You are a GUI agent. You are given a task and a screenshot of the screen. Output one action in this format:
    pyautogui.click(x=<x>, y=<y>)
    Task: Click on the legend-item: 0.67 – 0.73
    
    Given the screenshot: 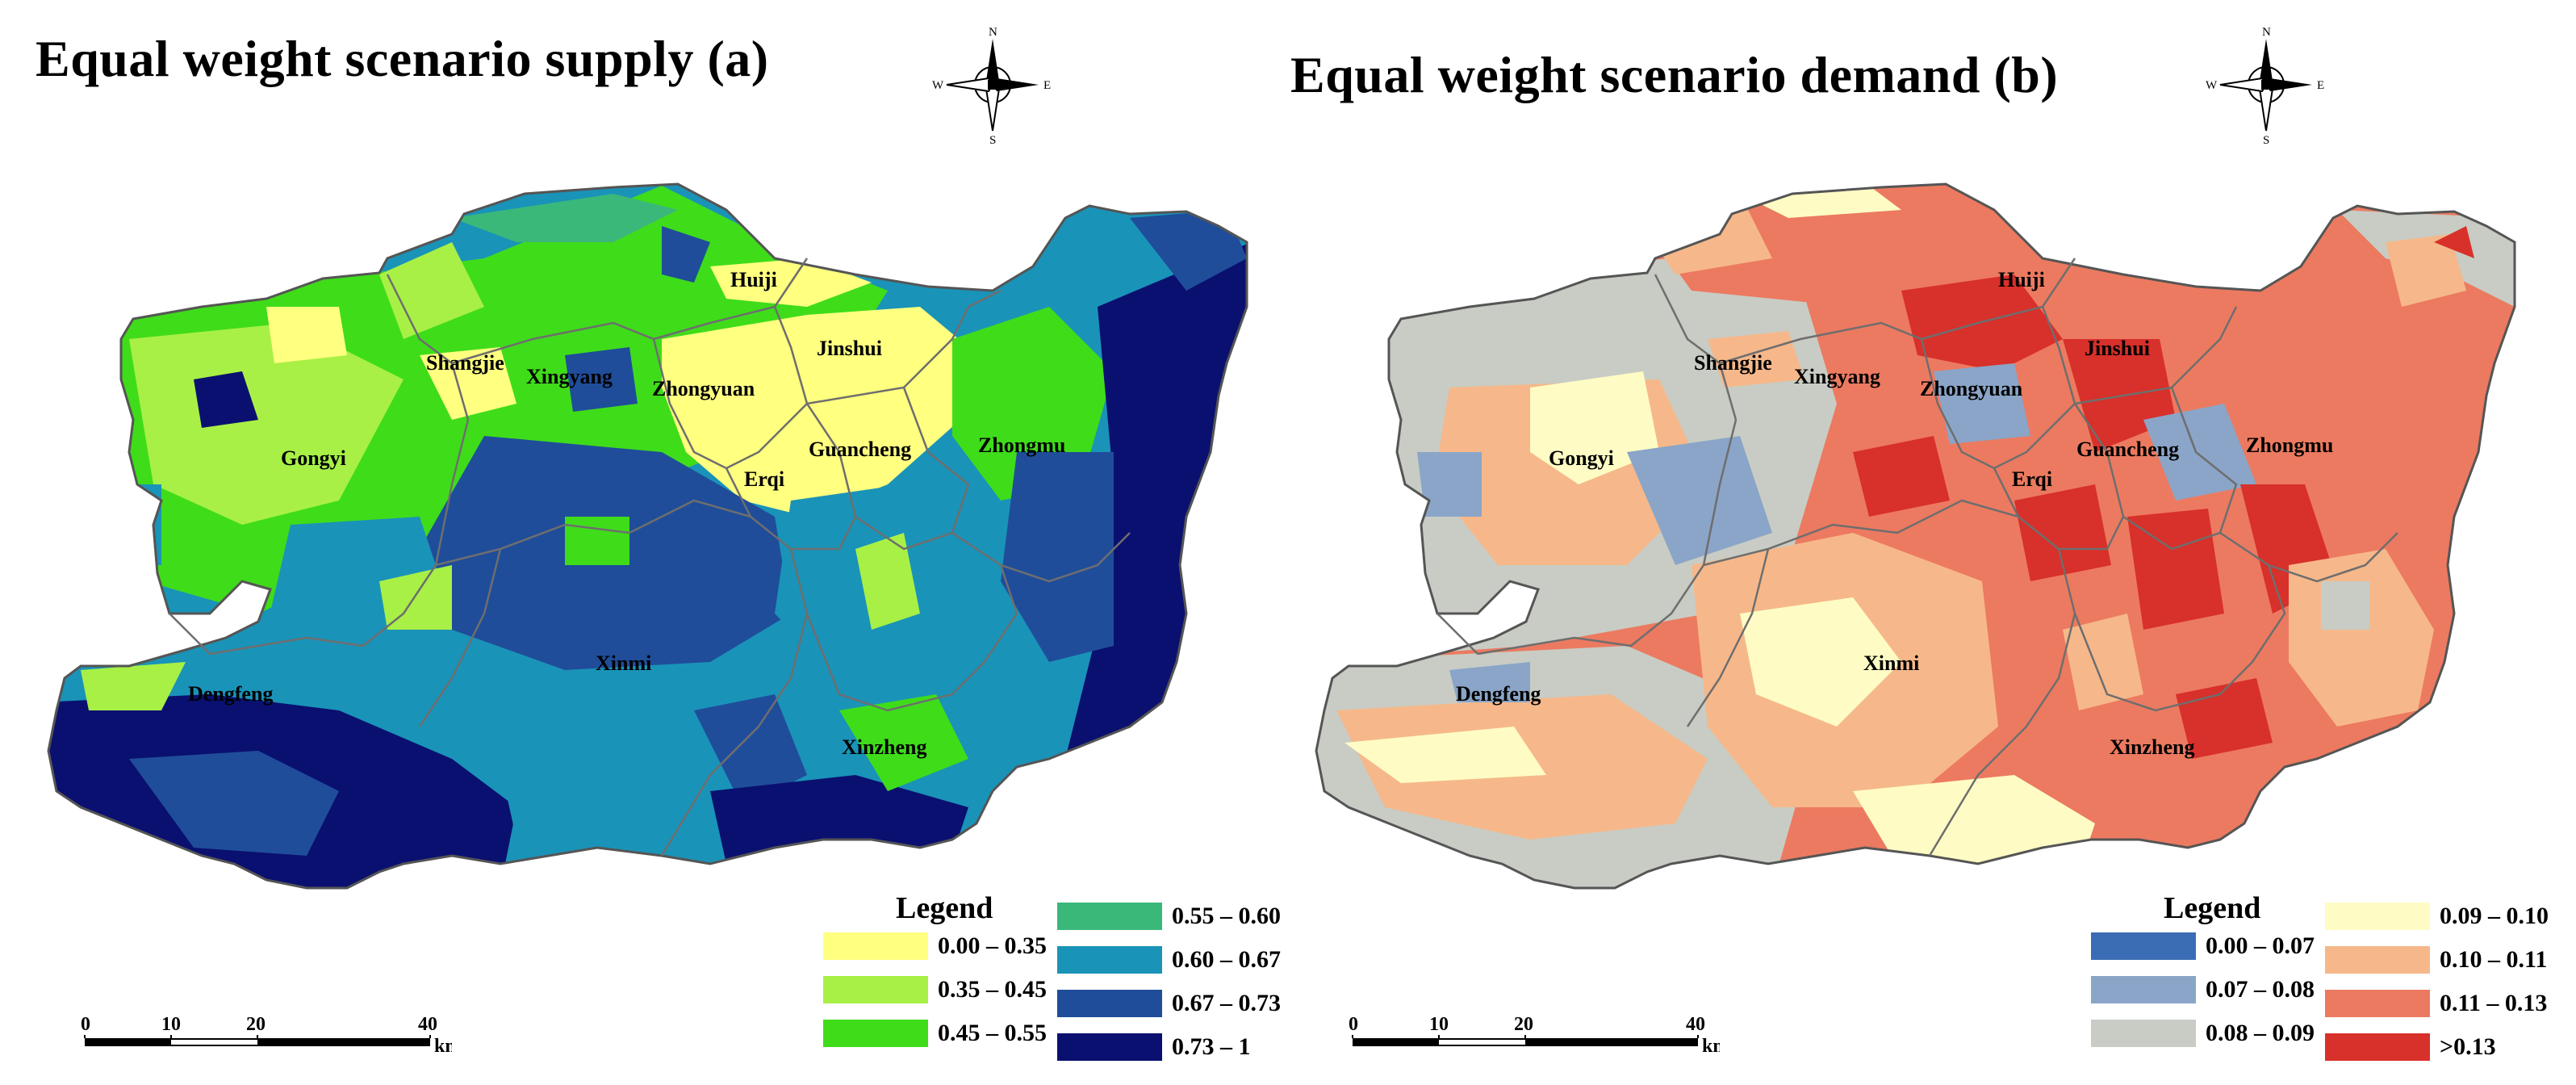 What is the action you would take?
    pyautogui.click(x=1169, y=1003)
    